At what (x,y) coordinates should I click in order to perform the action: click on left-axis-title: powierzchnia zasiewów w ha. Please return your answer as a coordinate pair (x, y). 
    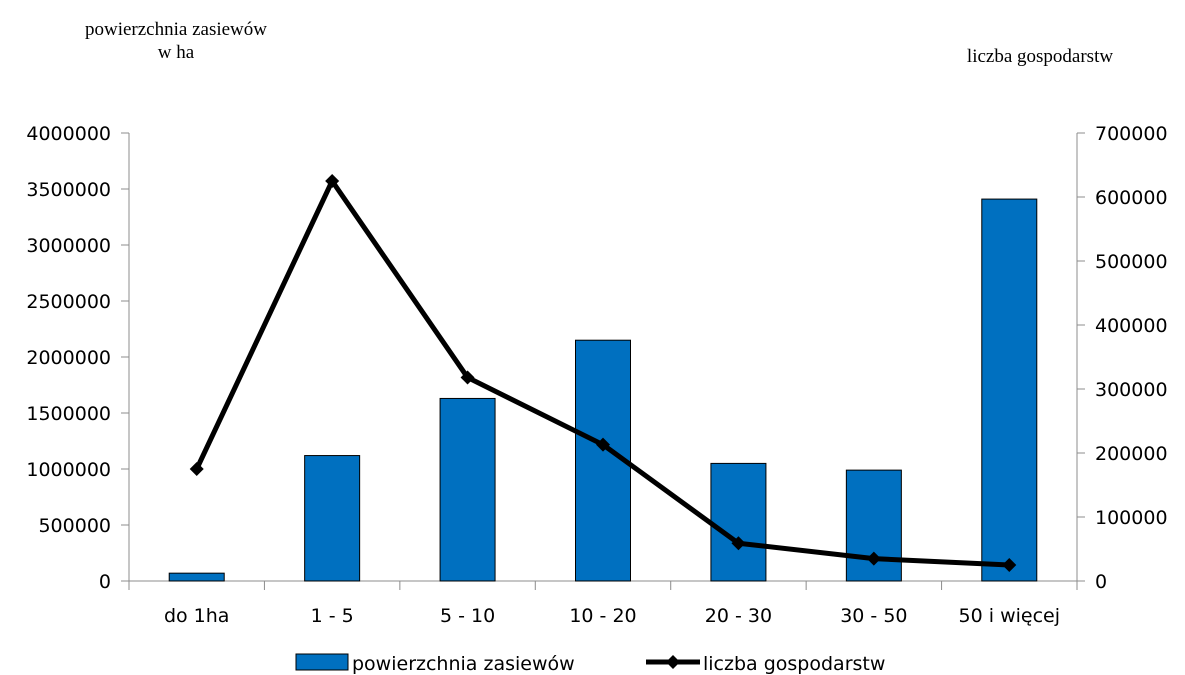
    Looking at the image, I should click on (176, 41).